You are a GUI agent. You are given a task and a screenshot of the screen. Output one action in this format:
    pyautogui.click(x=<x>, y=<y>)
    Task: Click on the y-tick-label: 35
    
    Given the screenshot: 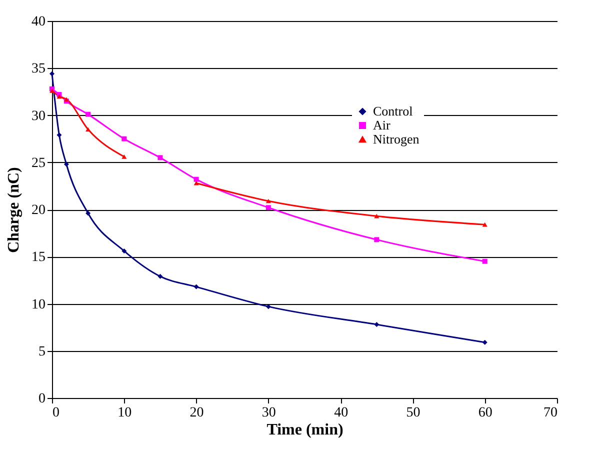 What is the action you would take?
    pyautogui.click(x=39, y=69)
    